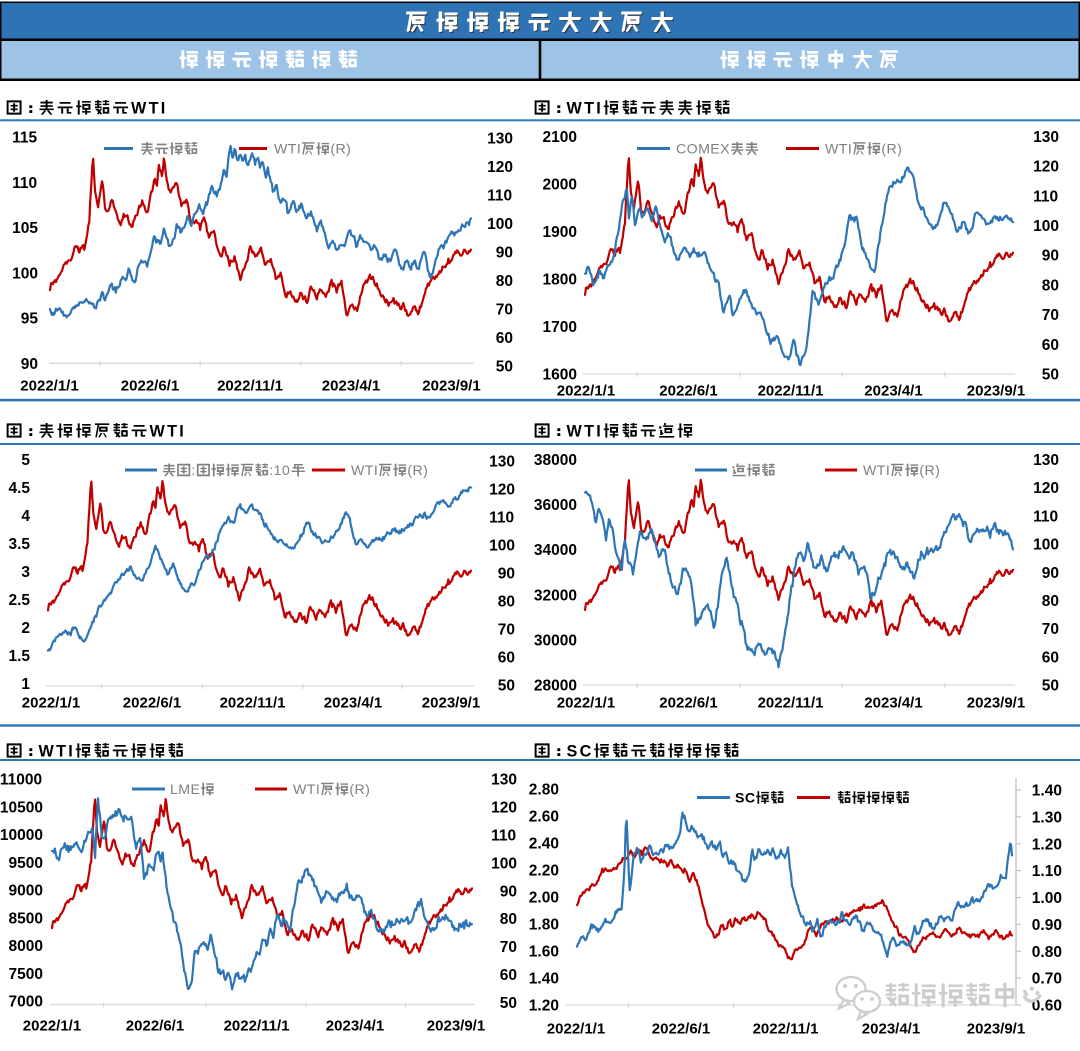 The image size is (1080, 1051). I want to click on svg-text: 34000, so click(555, 550).